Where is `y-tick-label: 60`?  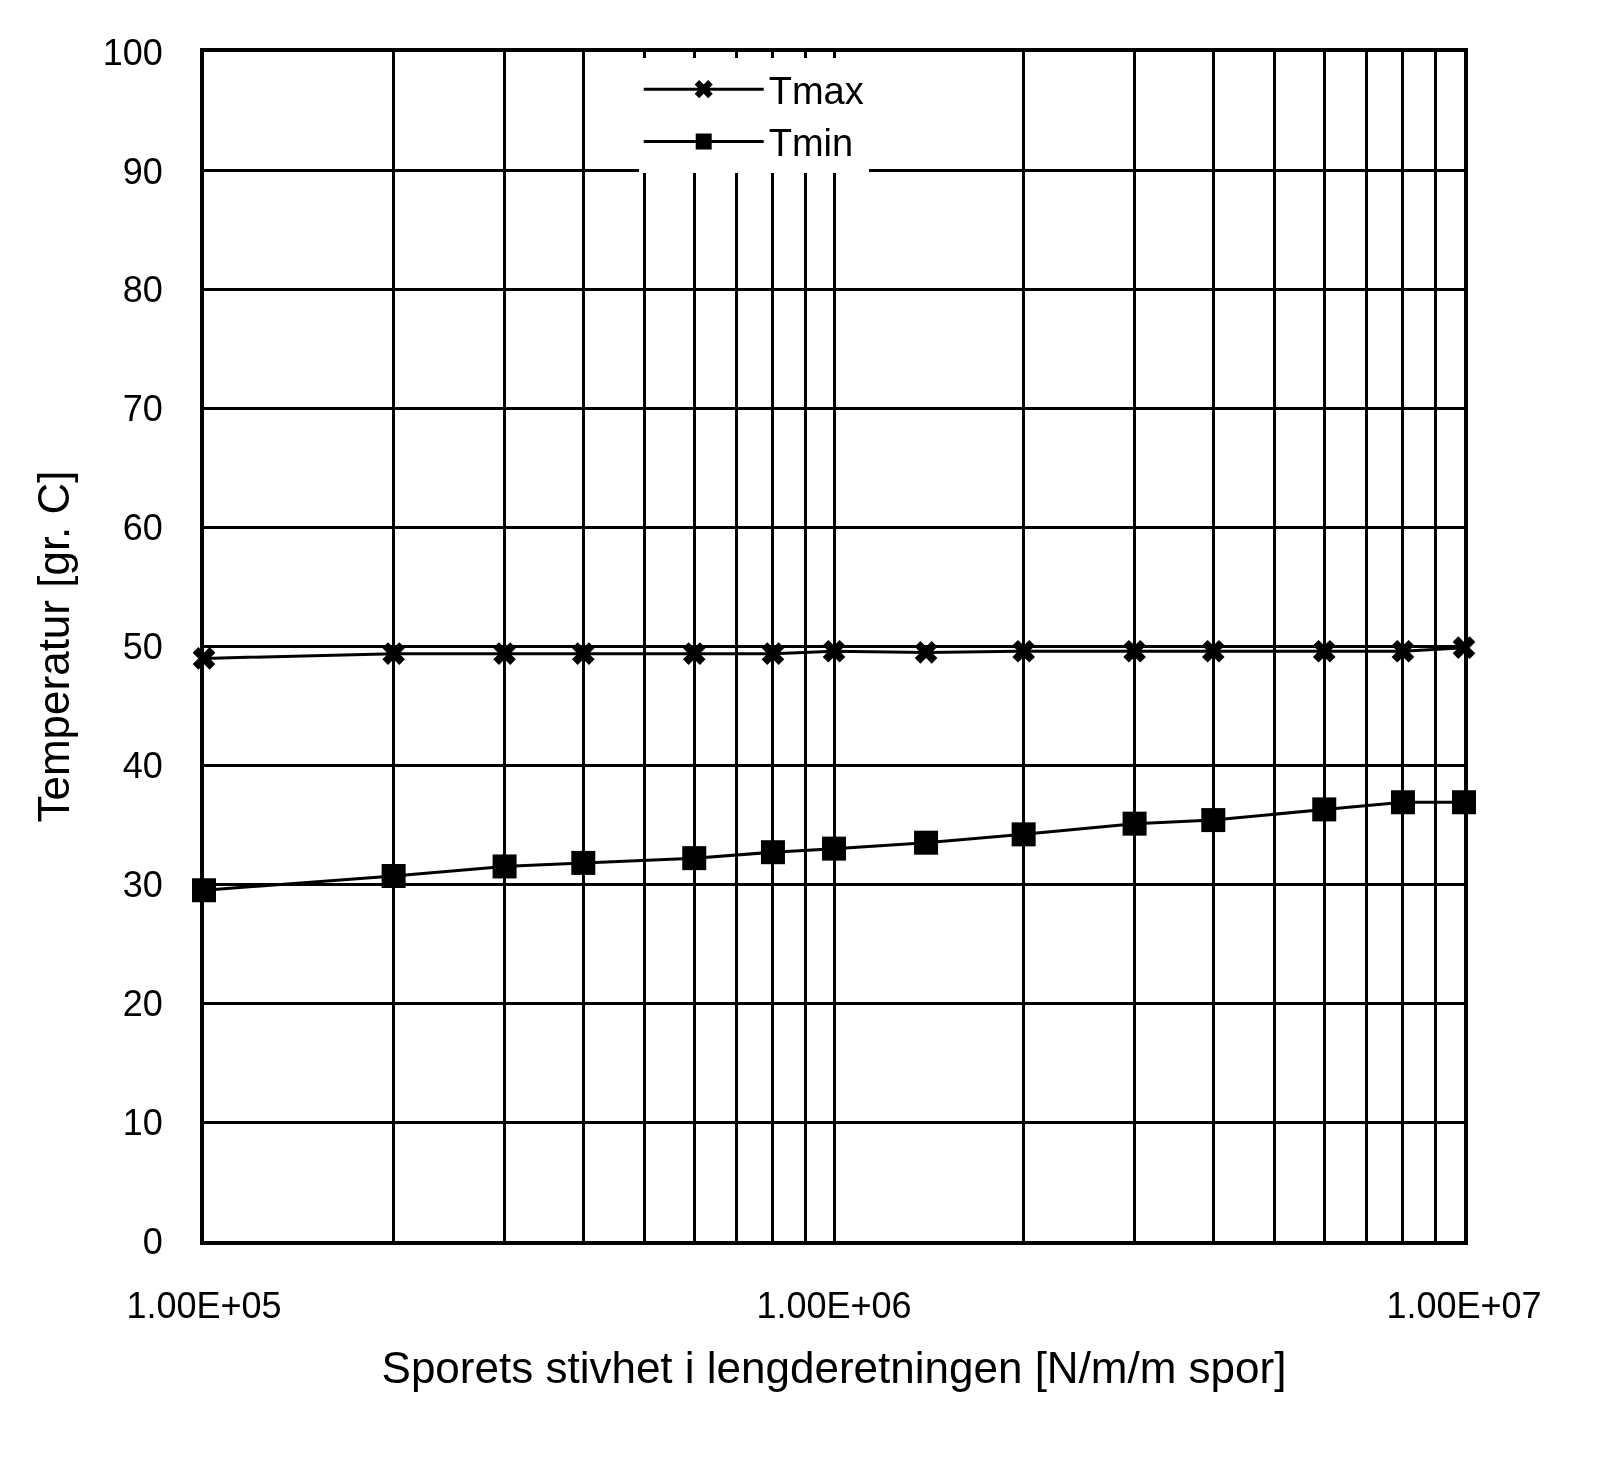
y-tick-label: 60 is located at coordinates (142, 528).